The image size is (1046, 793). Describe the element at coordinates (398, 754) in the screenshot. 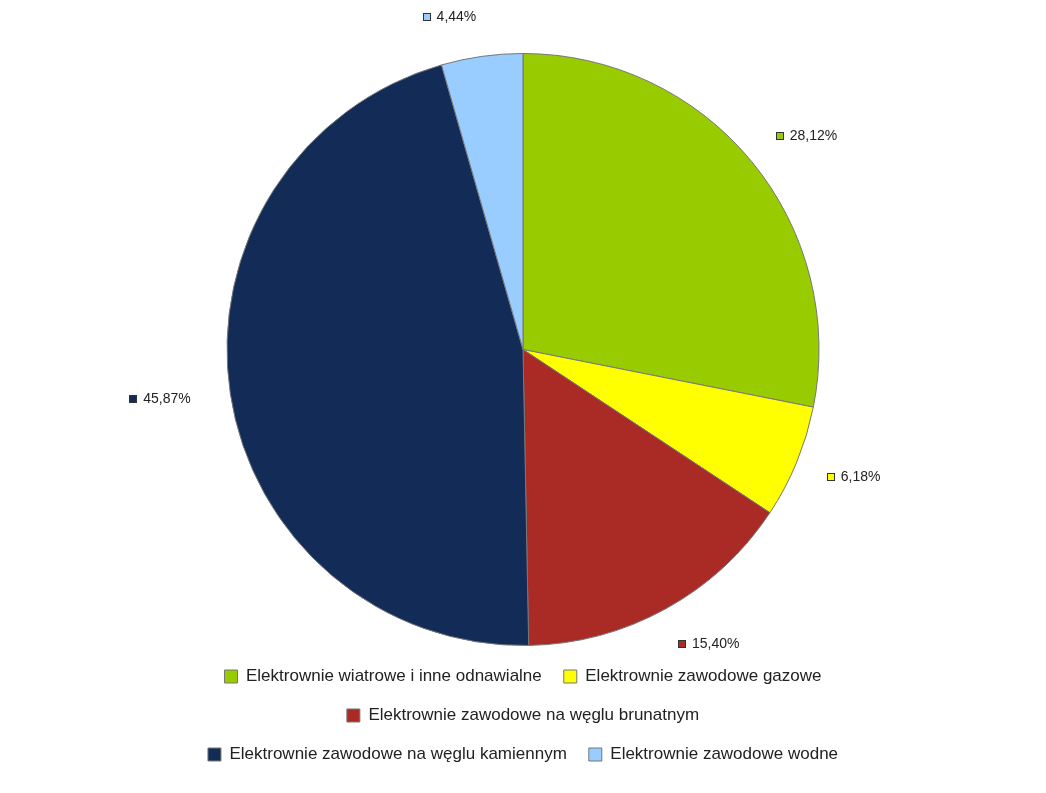

I see `legend-label: Elektrownie zawodowe na węglu kamiennym` at that location.